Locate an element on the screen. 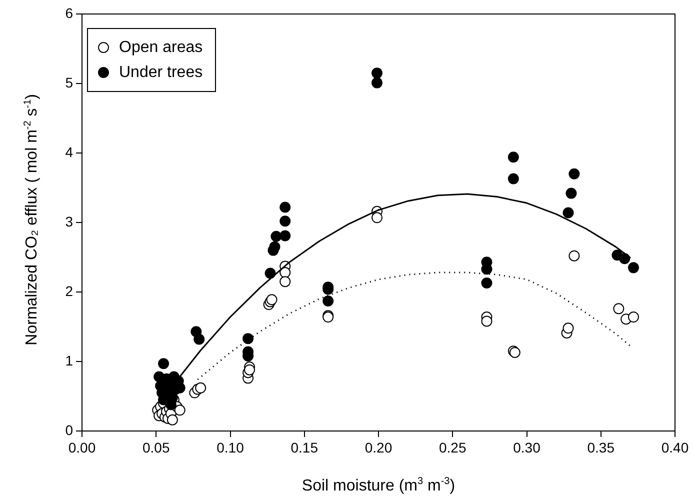 Image resolution: width=693 pixels, height=504 pixels. x-tick-label: 0.35 is located at coordinates (601, 447).